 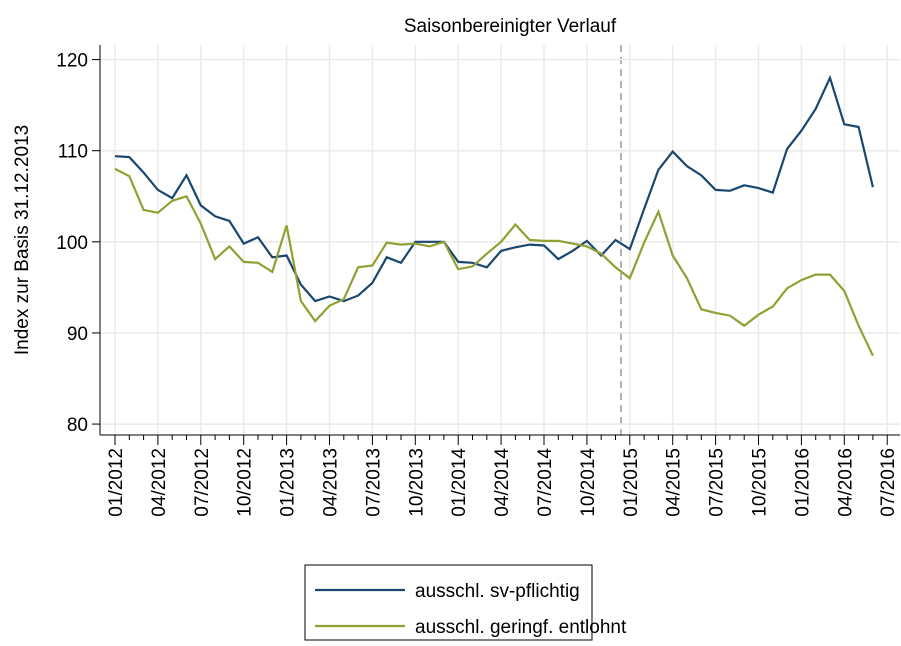 I want to click on x-tick-label: 10/2013, so click(x=416, y=482).